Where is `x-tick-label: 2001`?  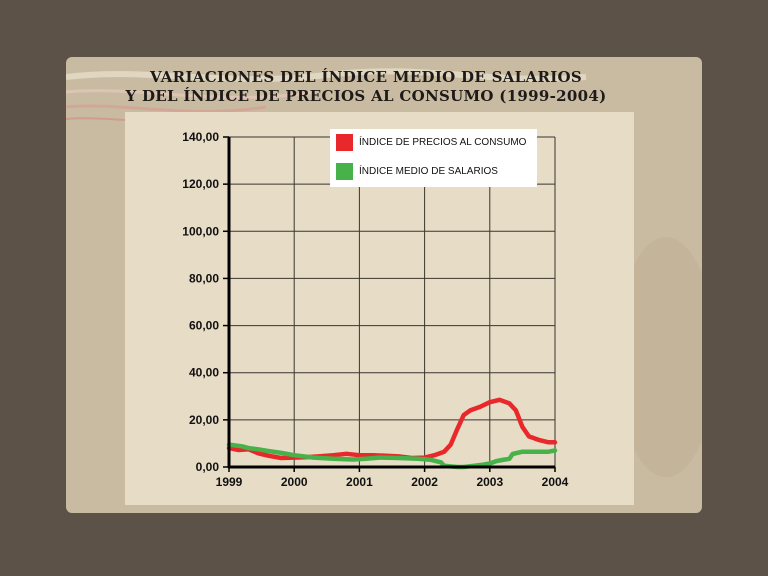
x-tick-label: 2001 is located at coordinates (359, 482).